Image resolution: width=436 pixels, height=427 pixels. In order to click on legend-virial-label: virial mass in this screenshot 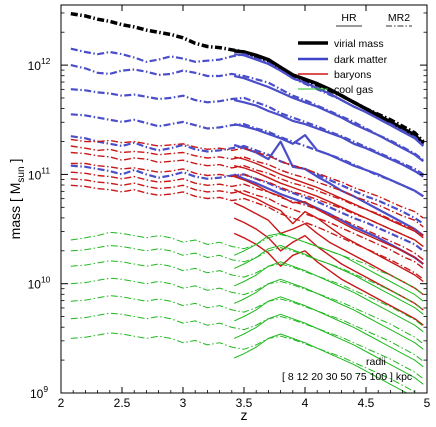, I will do `click(359, 44)`.